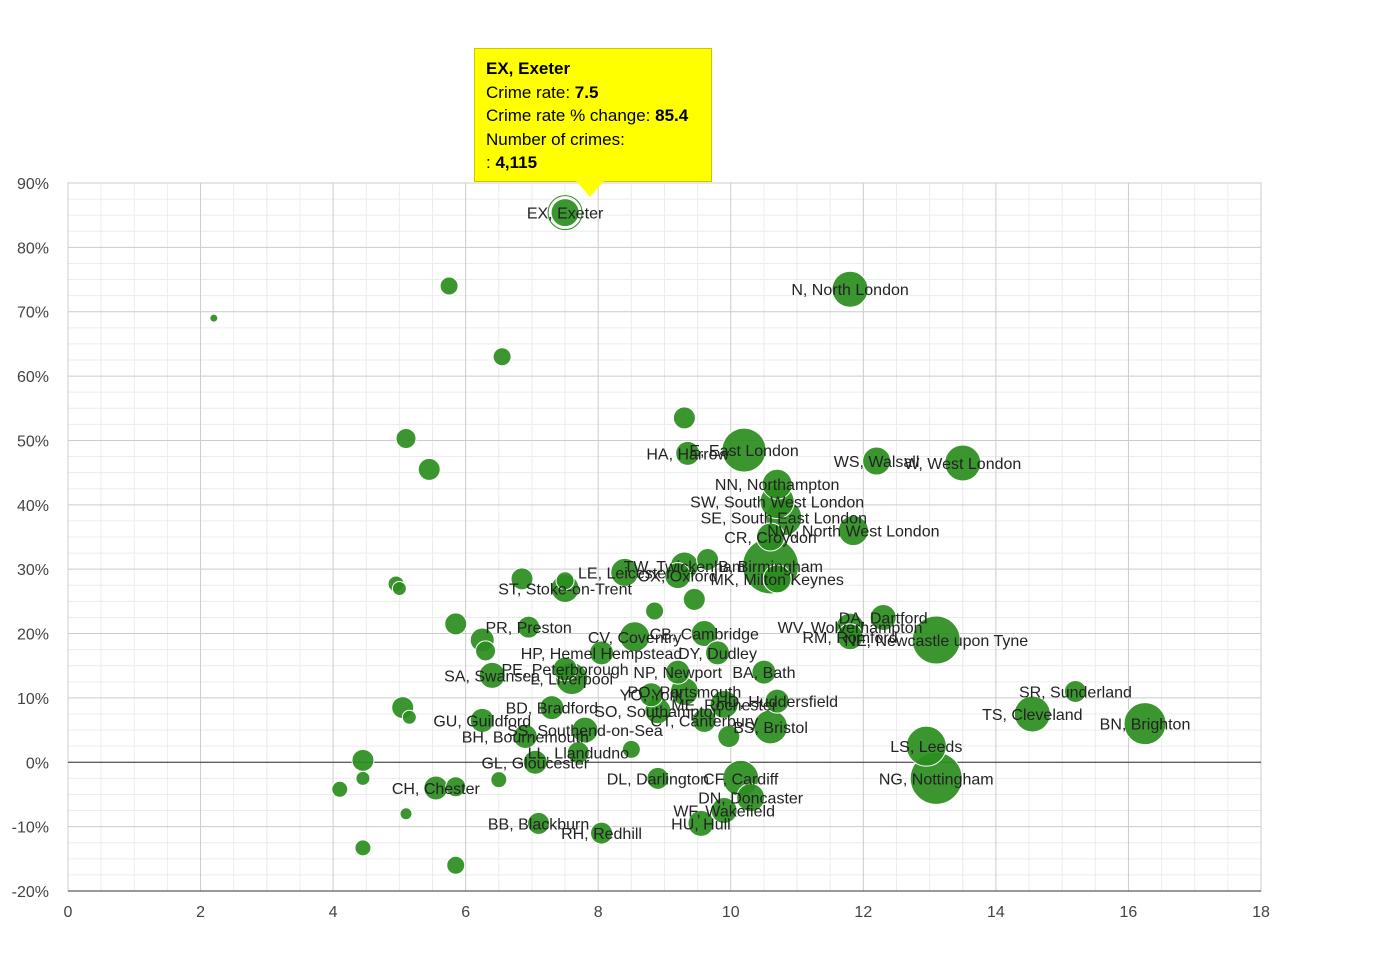 The width and height of the screenshot is (1390, 980). I want to click on bubble-label: BS, Bristol, so click(770, 728).